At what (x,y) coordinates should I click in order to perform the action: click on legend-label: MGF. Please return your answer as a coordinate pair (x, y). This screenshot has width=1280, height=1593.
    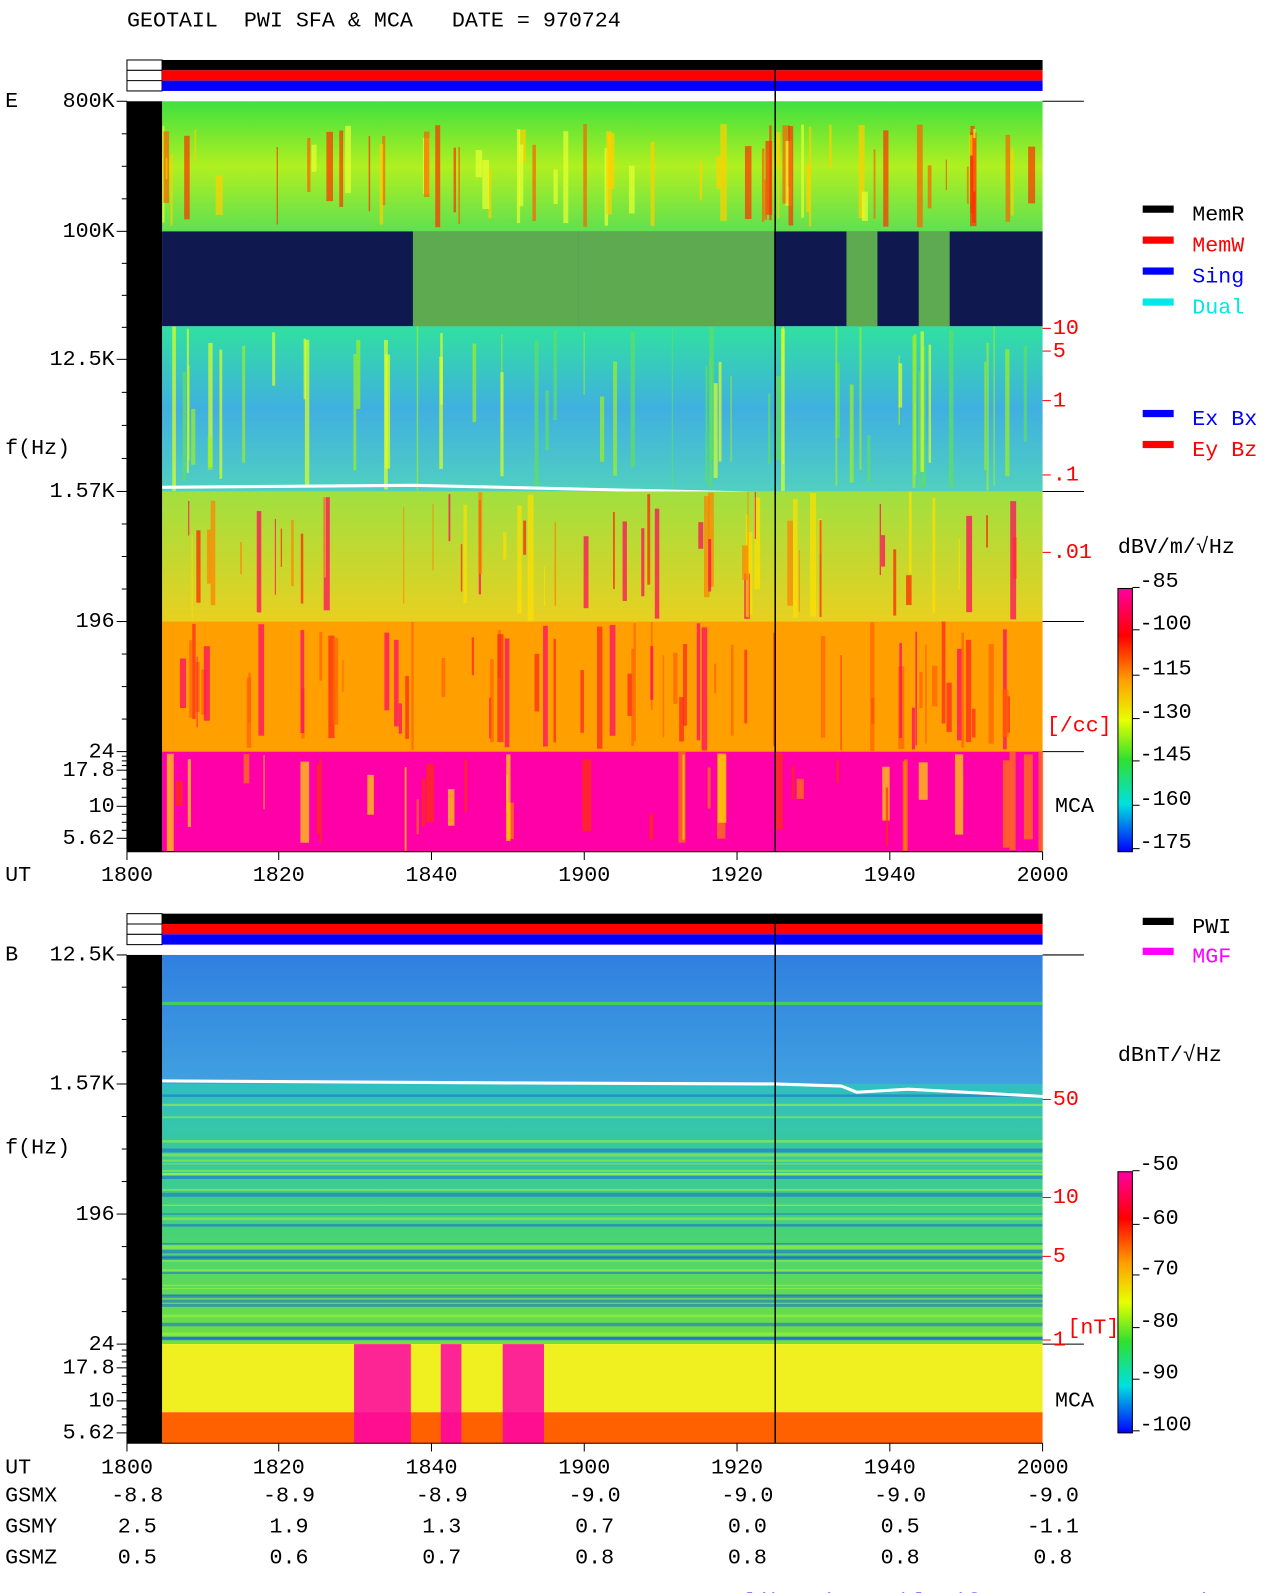
    Looking at the image, I should click on (1211, 957).